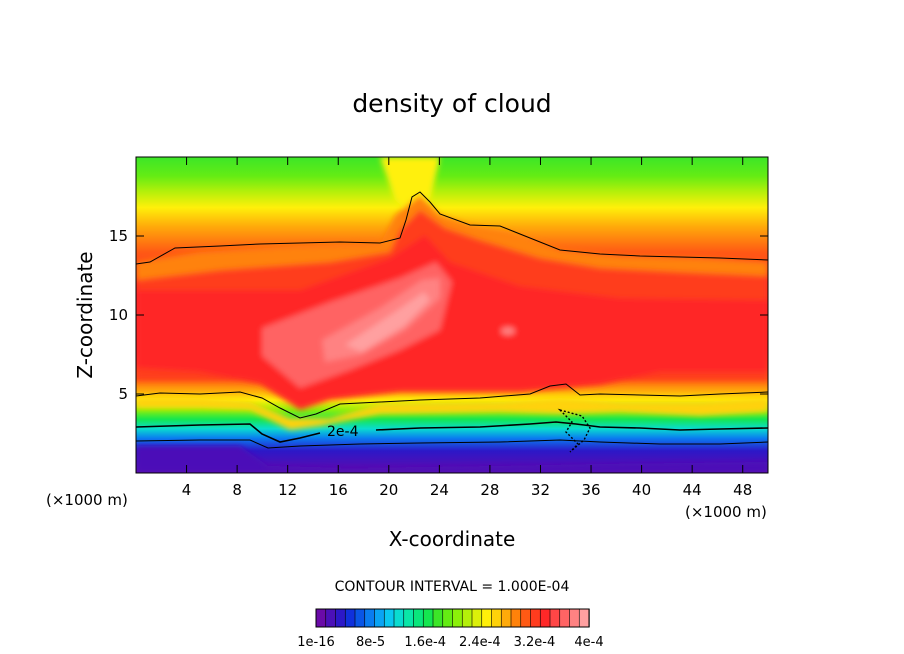 This screenshot has width=904, height=654. What do you see at coordinates (574, 430) in the screenshot?
I see `contour-noise-cluster` at bounding box center [574, 430].